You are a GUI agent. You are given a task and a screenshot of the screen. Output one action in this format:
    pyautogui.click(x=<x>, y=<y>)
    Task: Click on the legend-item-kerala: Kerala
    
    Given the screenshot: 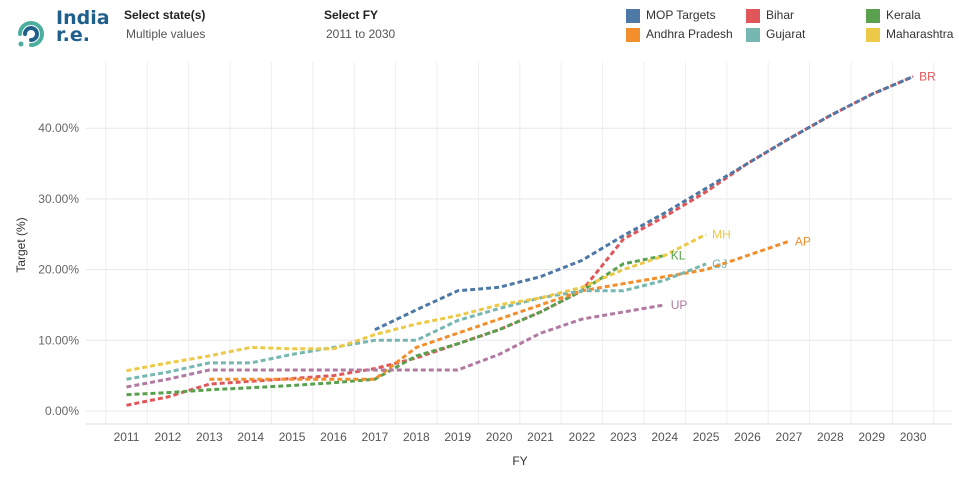 What is the action you would take?
    pyautogui.click(x=893, y=15)
    